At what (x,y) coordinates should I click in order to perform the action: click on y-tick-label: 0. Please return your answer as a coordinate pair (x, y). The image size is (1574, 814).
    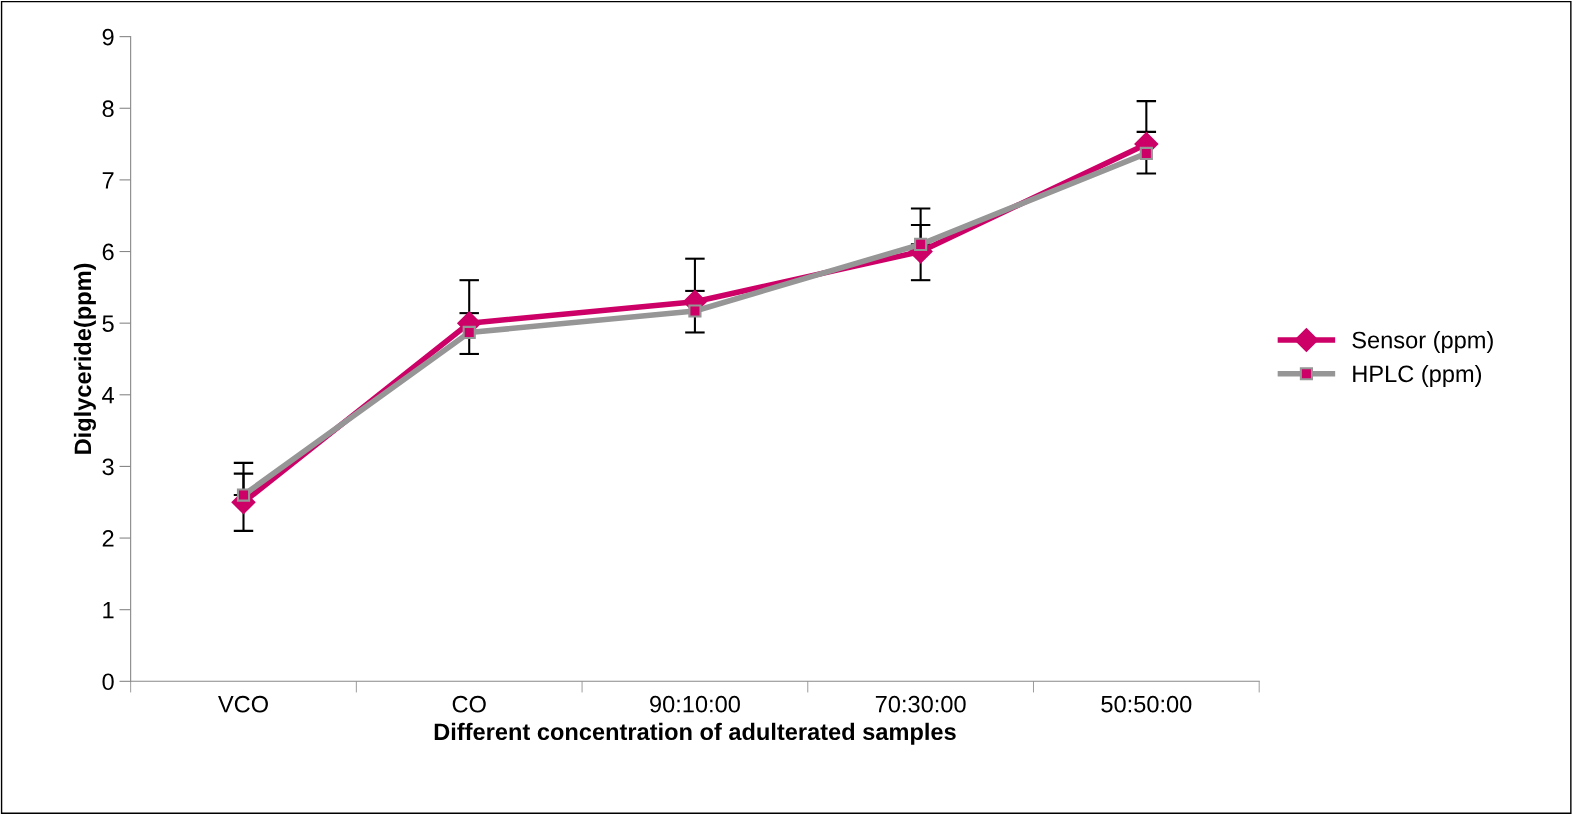
    Looking at the image, I should click on (108, 682).